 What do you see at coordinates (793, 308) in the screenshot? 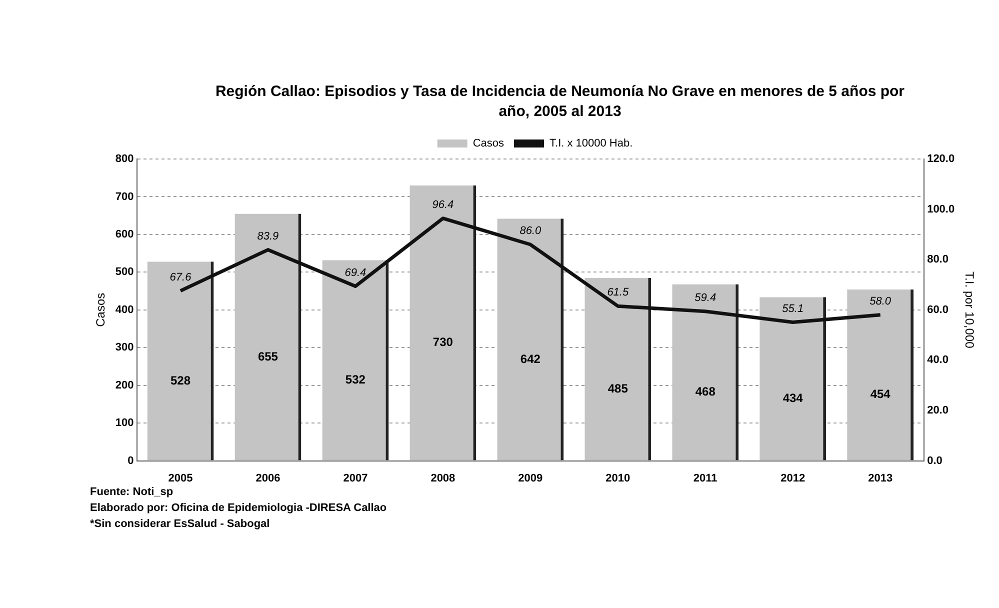
I see `data-label: 55.1` at bounding box center [793, 308].